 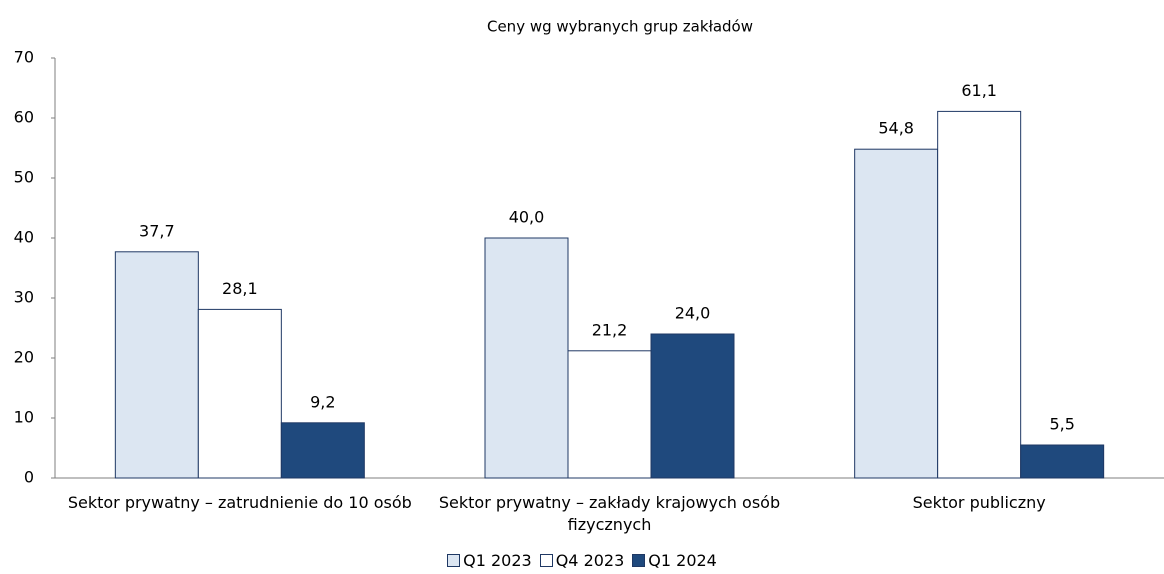 What do you see at coordinates (682, 560) in the screenshot?
I see `legend-label: Q1 2024` at bounding box center [682, 560].